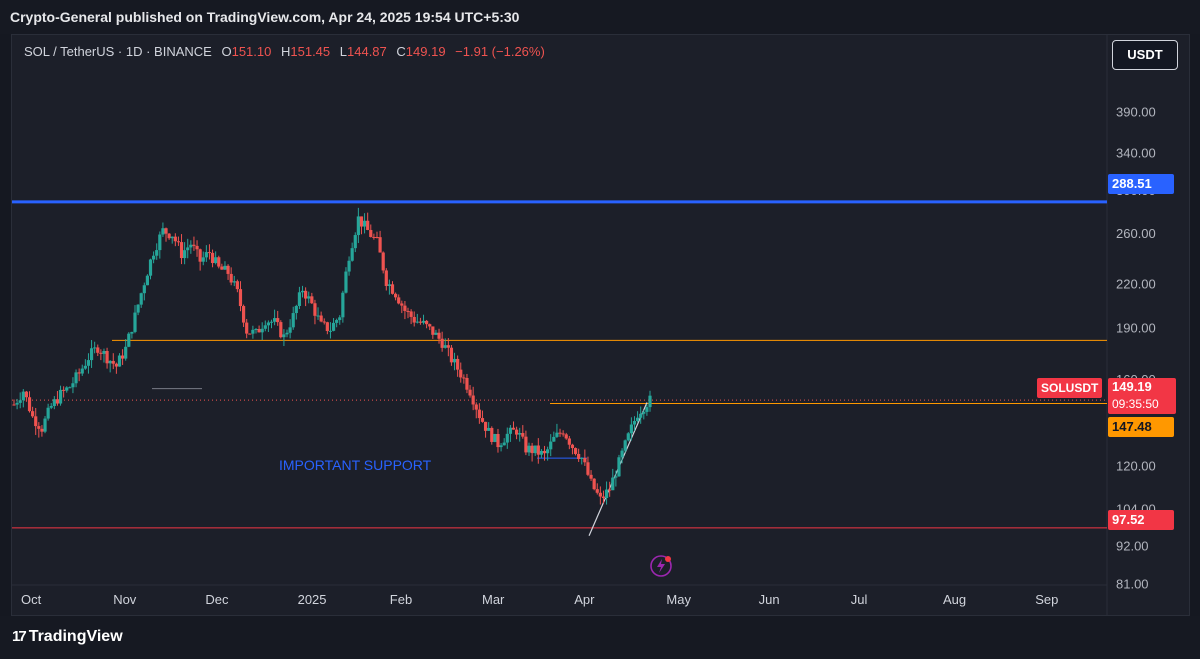  I want to click on high-label: H, so click(285, 51).